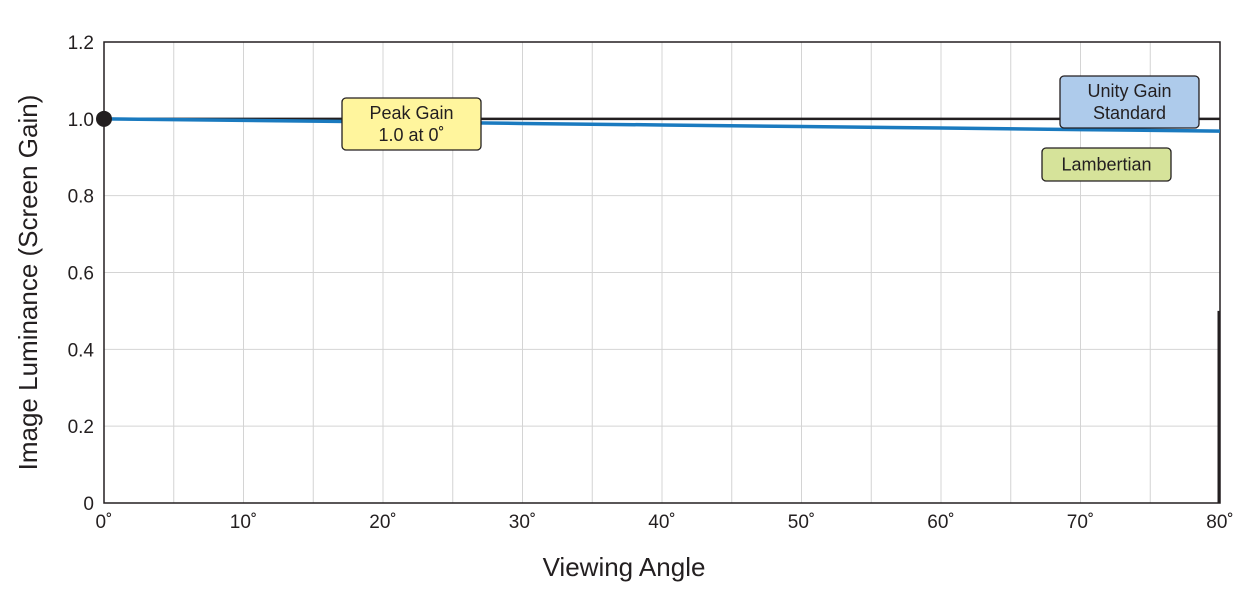 The image size is (1249, 612). Describe the element at coordinates (1080, 522) in the screenshot. I see `x-tick-label: 70˚` at that location.